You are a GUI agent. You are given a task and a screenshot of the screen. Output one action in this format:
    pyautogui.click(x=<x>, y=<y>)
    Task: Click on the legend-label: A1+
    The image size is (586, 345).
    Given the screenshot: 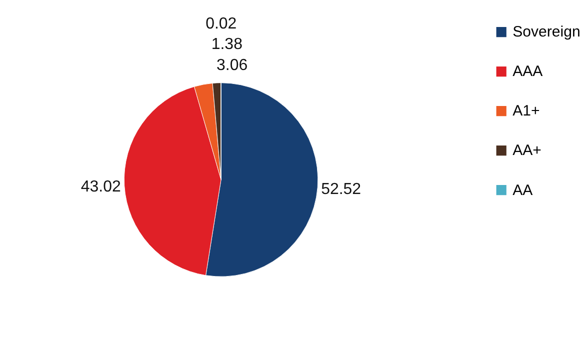 What is the action you would take?
    pyautogui.click(x=526, y=111)
    